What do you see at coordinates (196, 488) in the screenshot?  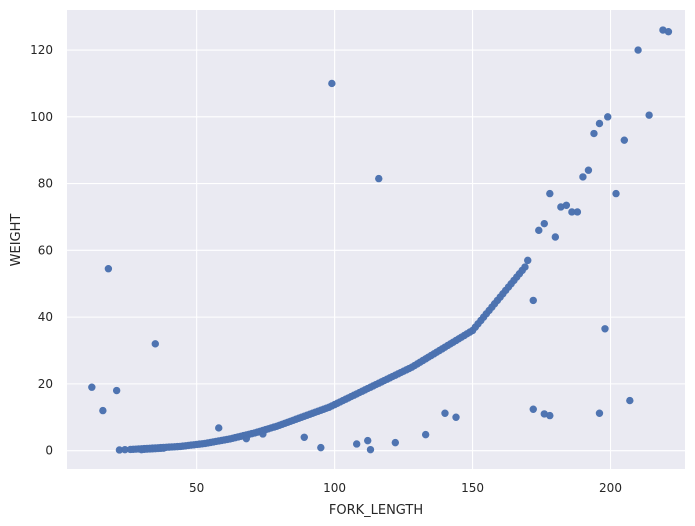 I see `x-tick-label: 50` at bounding box center [196, 488].